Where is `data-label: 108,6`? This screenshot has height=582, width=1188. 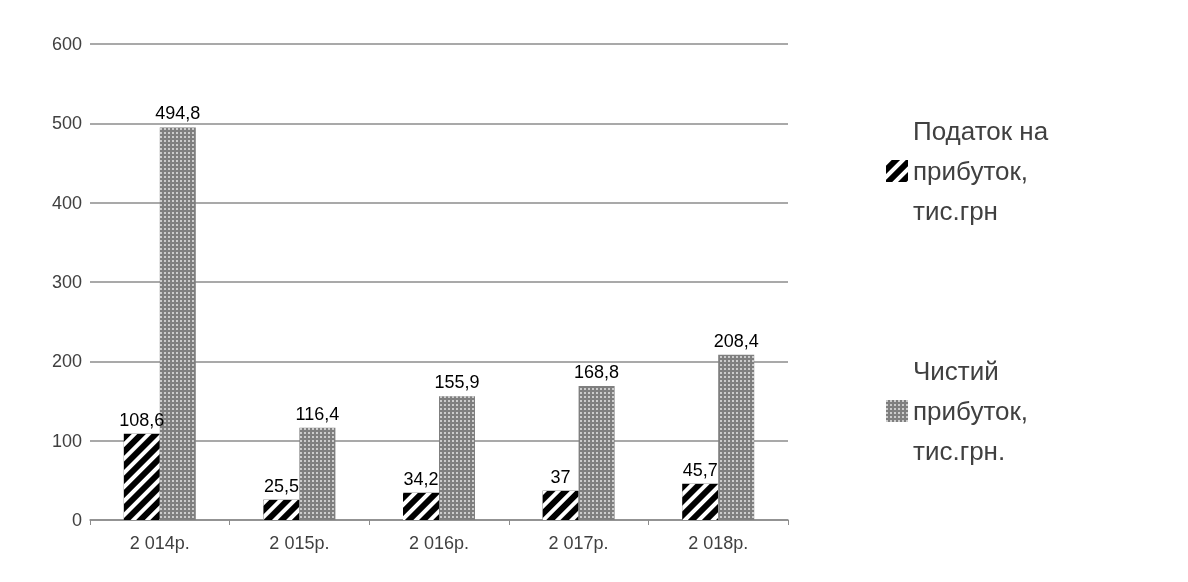 data-label: 108,6 is located at coordinates (142, 419).